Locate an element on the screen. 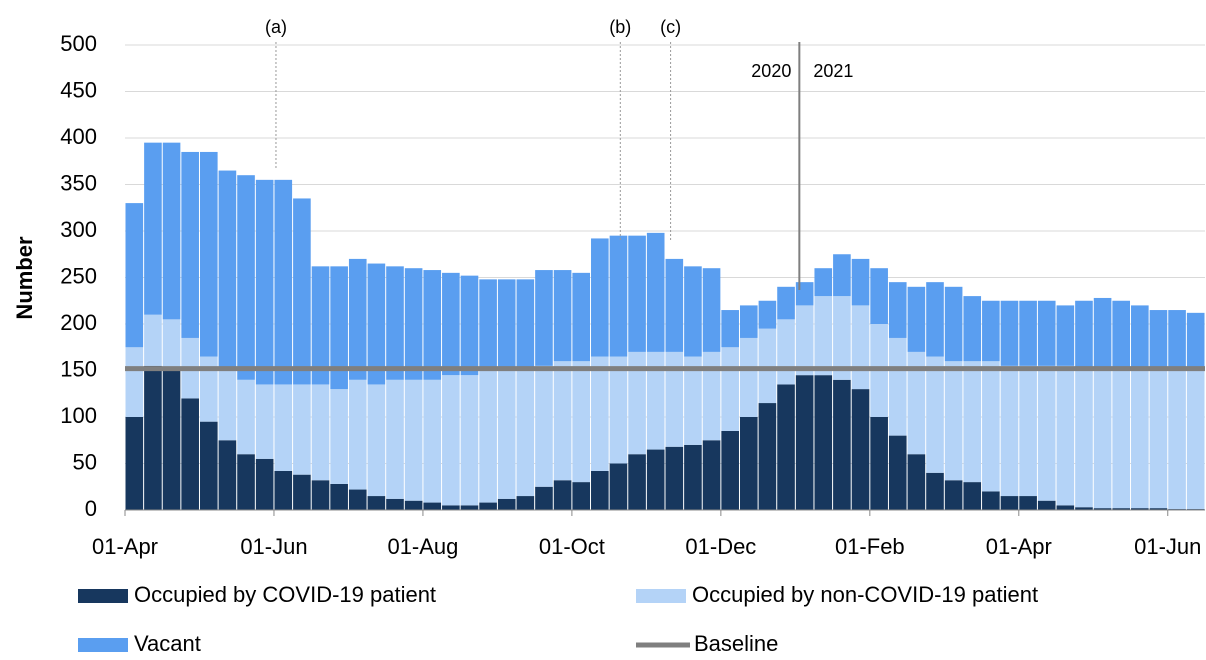 The width and height of the screenshot is (1206, 660). x-tick-label: 01-Aug is located at coordinates (422, 546).